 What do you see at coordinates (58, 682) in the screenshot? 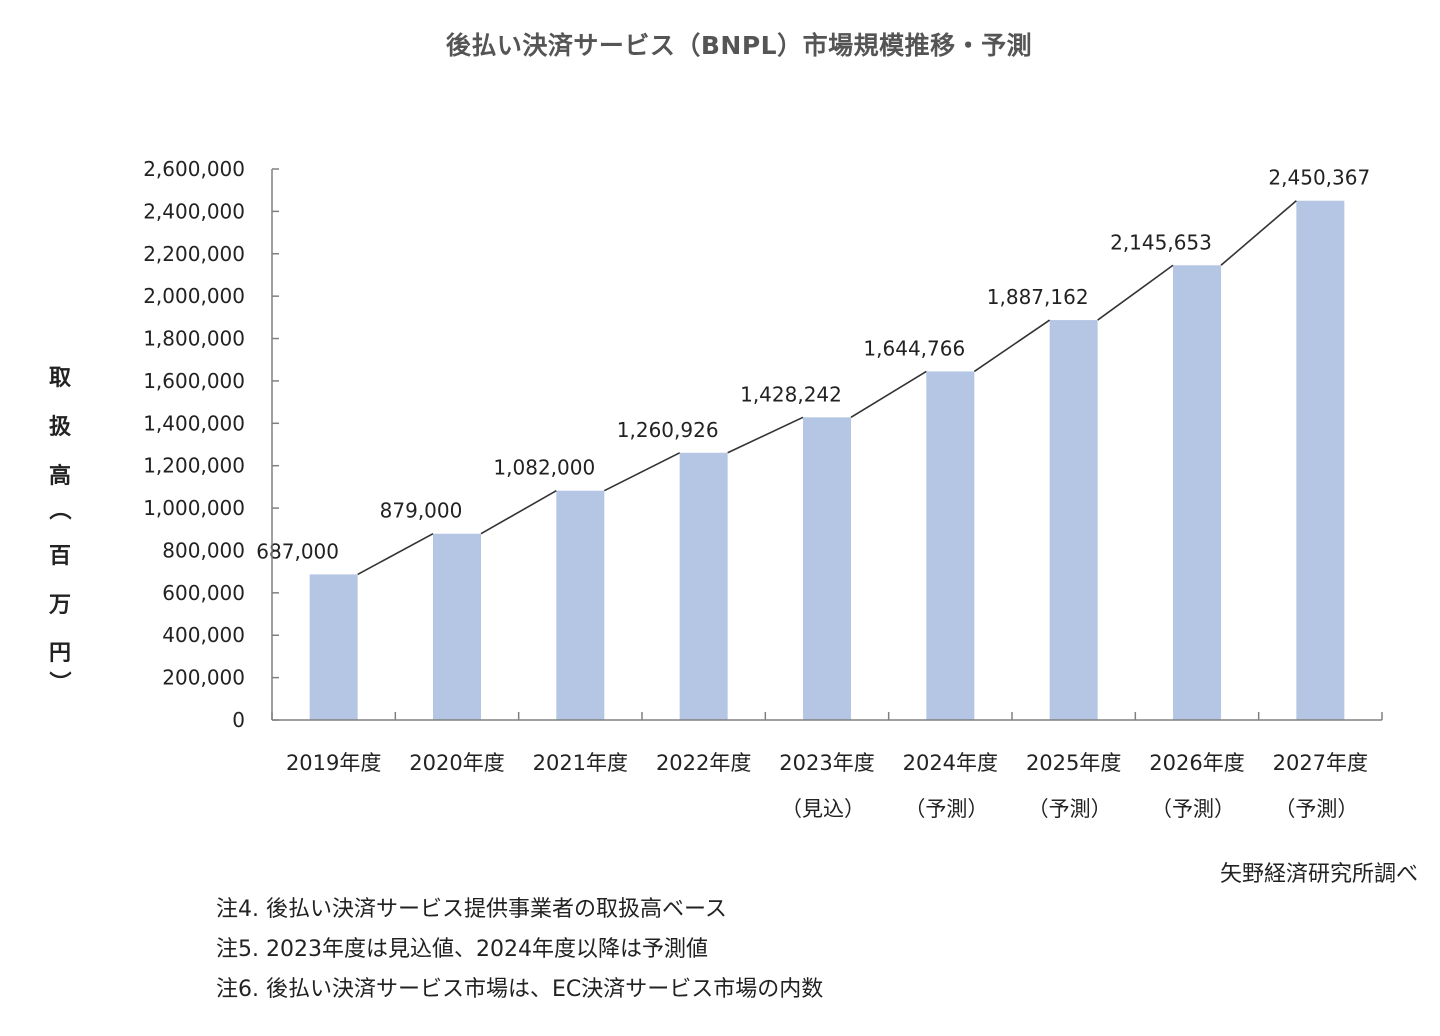
I see `y-axis-label-char: ）` at bounding box center [58, 682].